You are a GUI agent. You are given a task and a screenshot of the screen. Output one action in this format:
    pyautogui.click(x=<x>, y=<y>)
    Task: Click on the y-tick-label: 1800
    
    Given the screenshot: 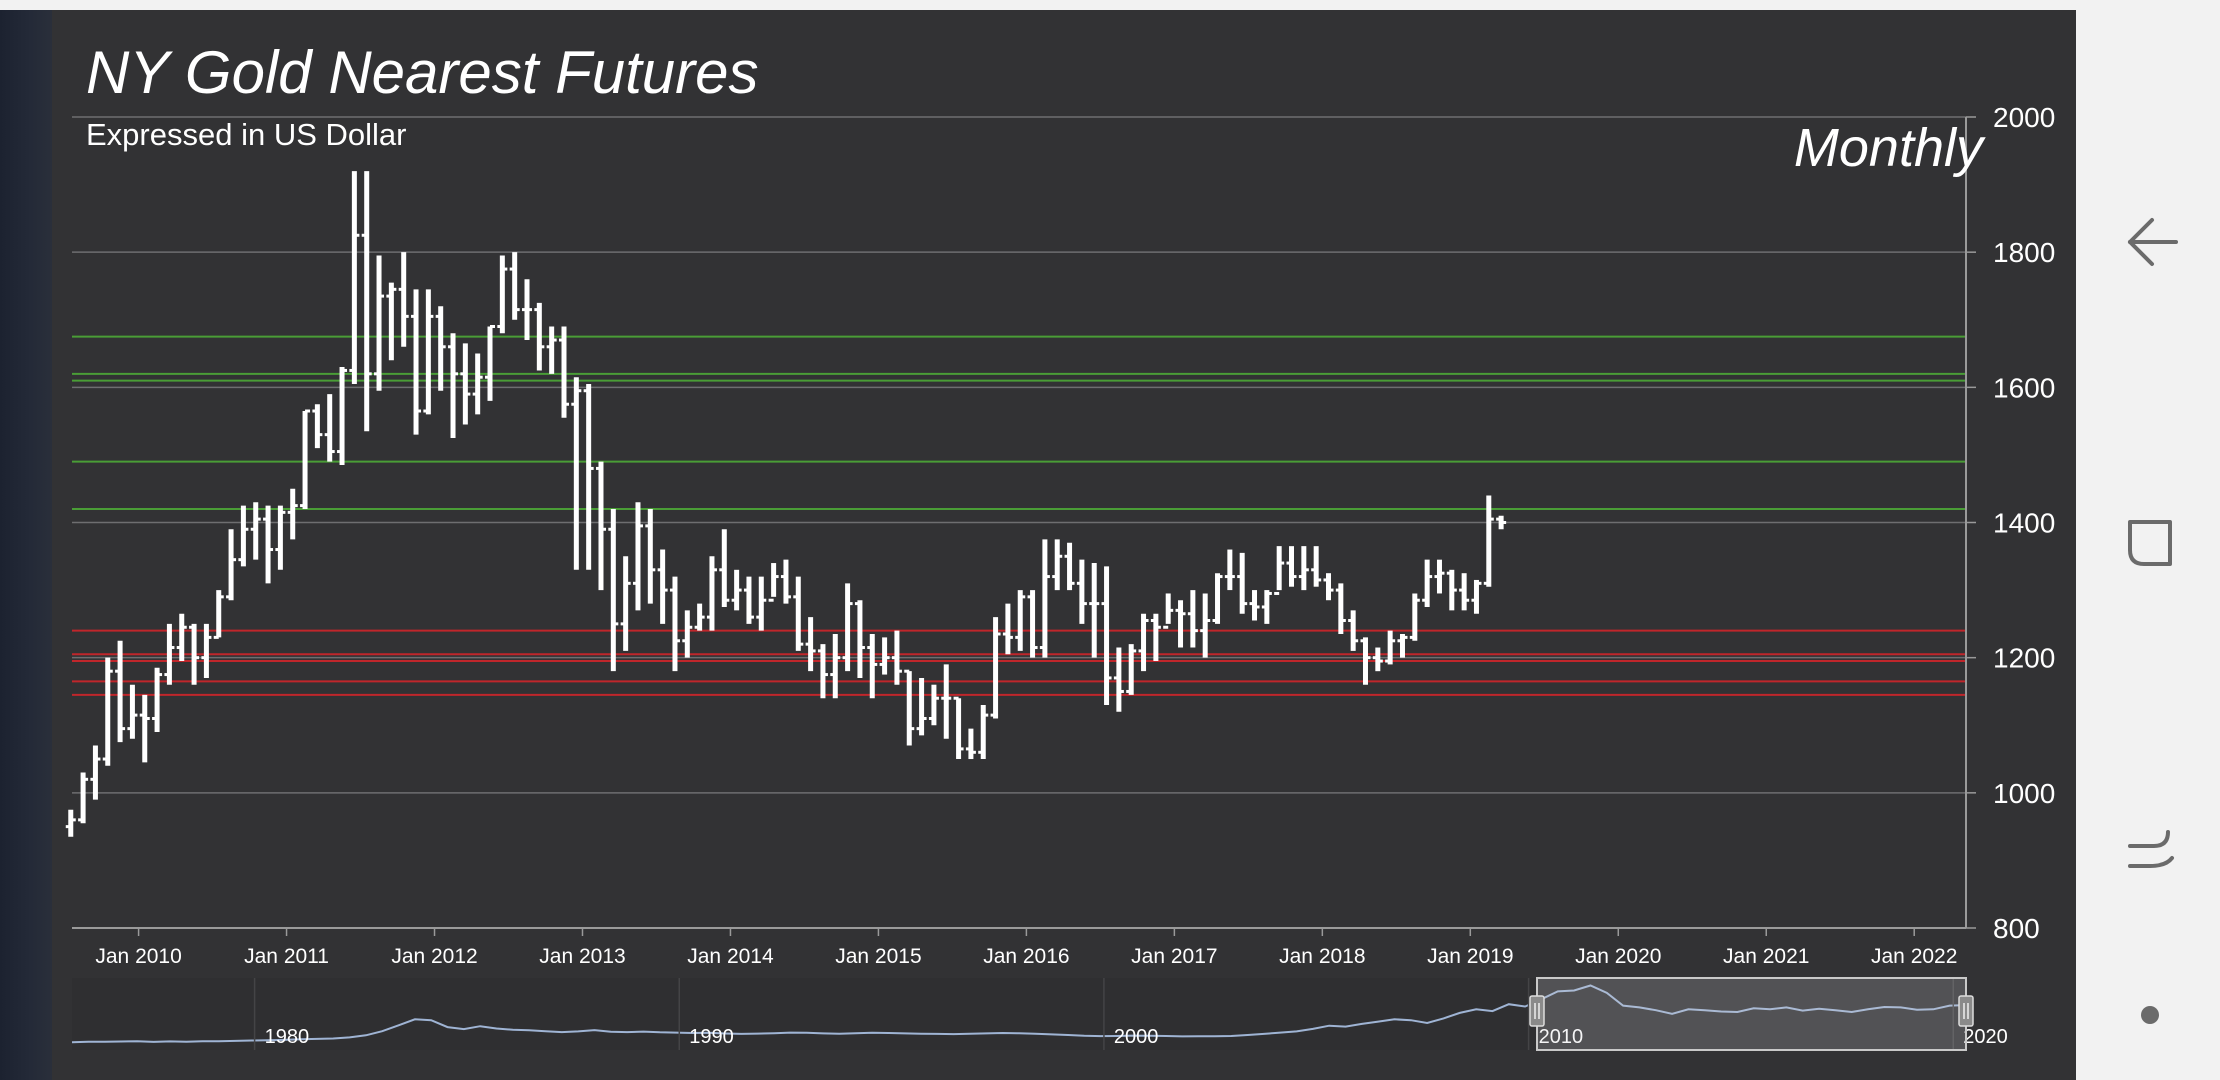 What is the action you would take?
    pyautogui.click(x=2024, y=252)
    